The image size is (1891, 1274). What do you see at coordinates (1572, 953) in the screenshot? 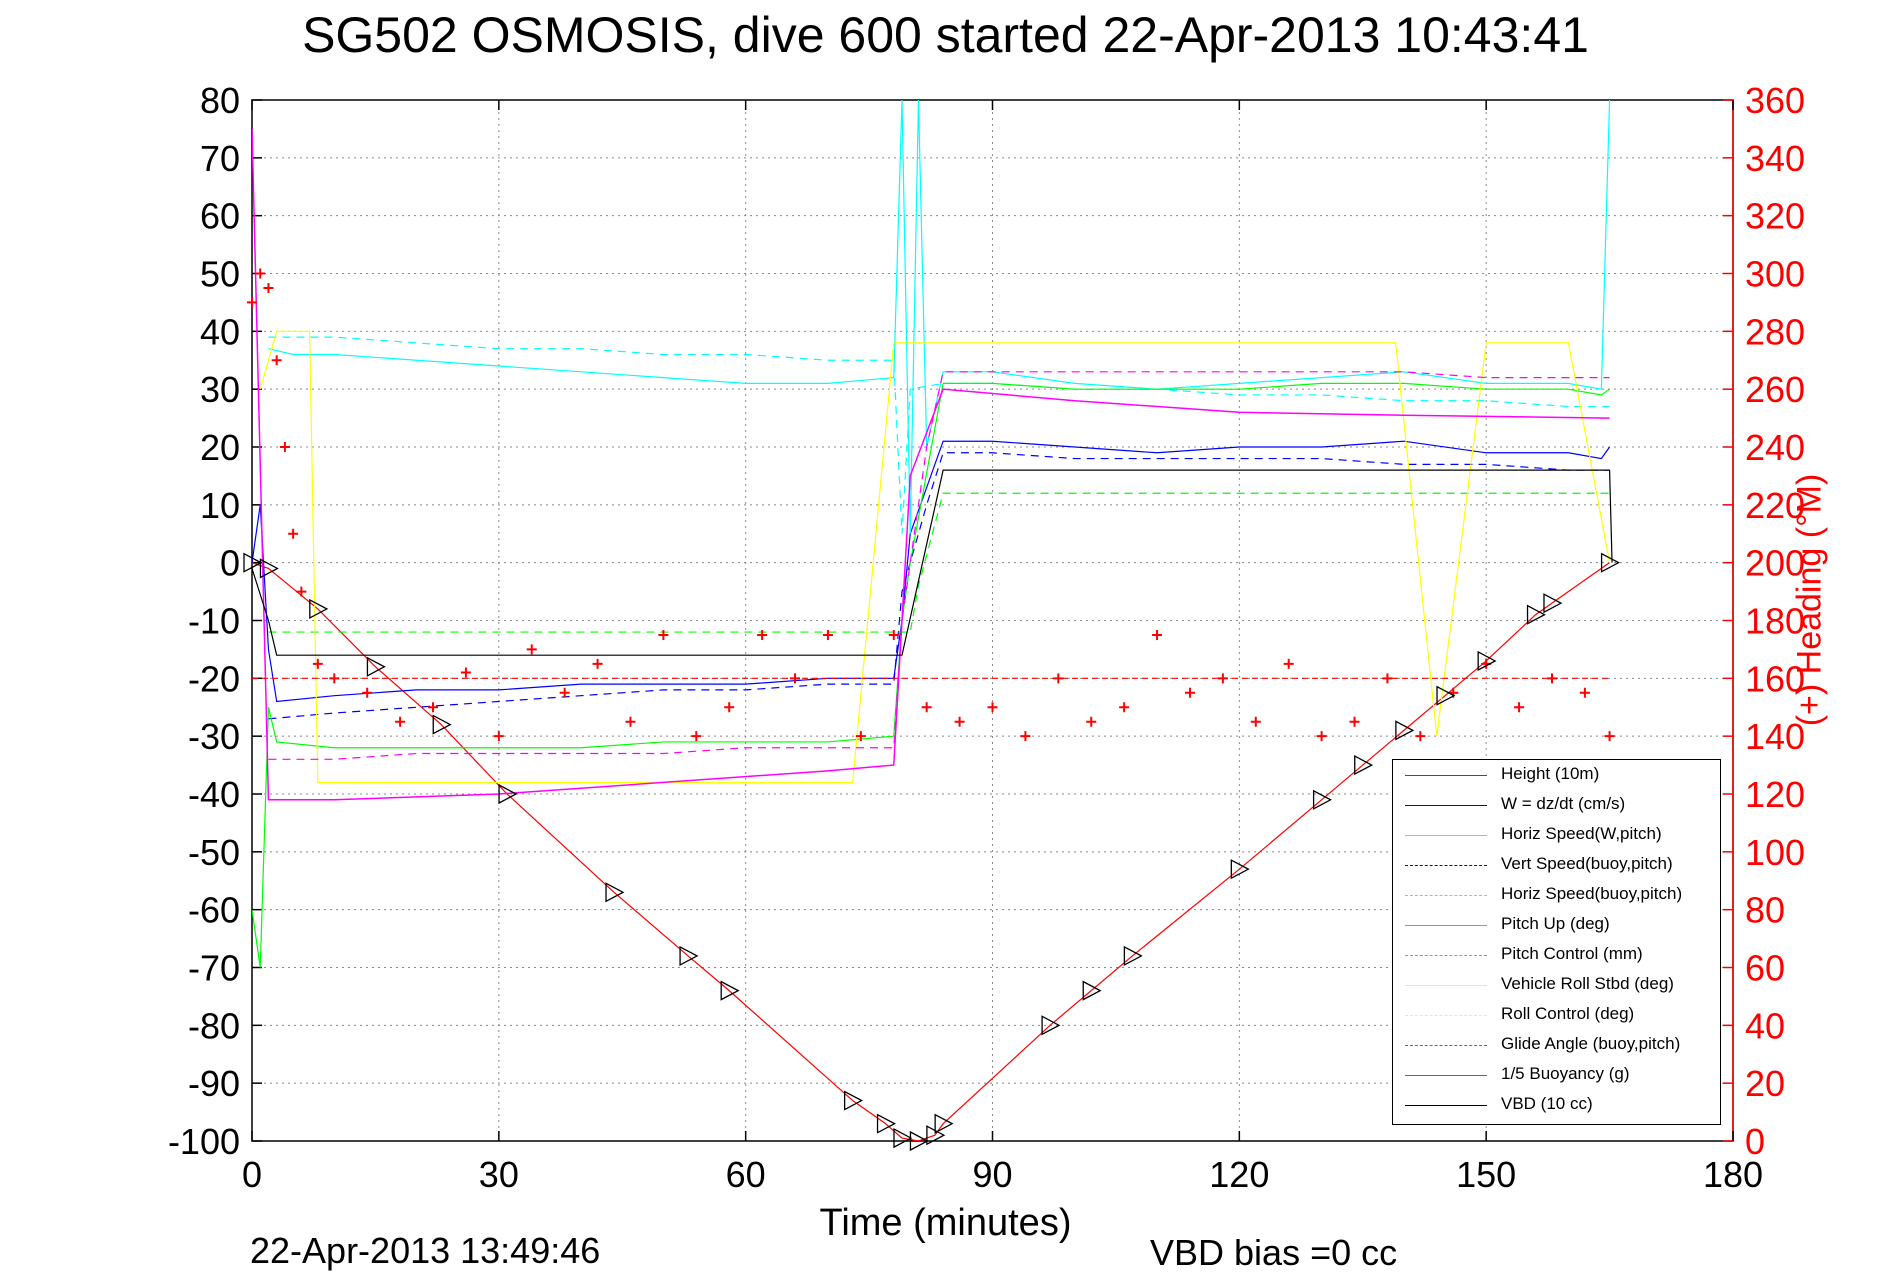
I see `legend-label: Pitch Control (mm)` at bounding box center [1572, 953].